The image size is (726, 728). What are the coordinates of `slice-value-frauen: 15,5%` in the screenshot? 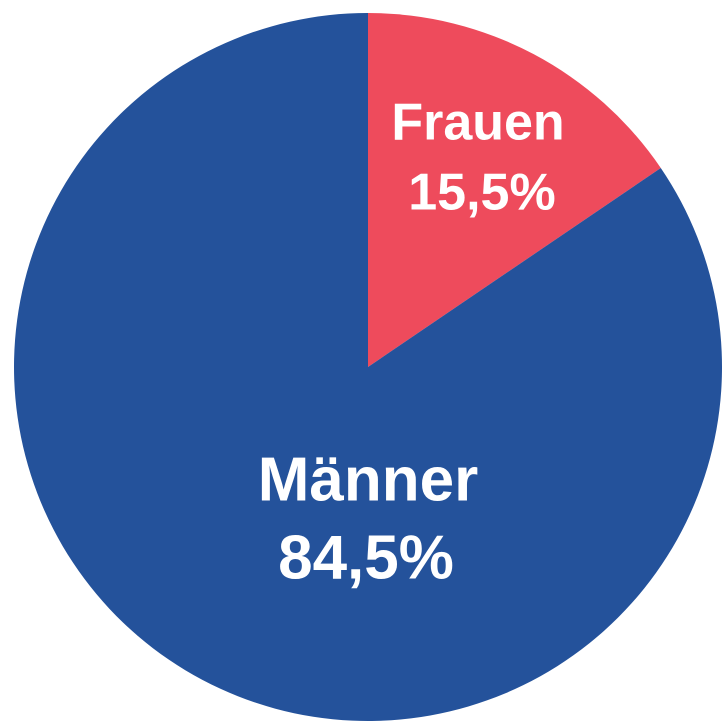 It's located at (481, 193).